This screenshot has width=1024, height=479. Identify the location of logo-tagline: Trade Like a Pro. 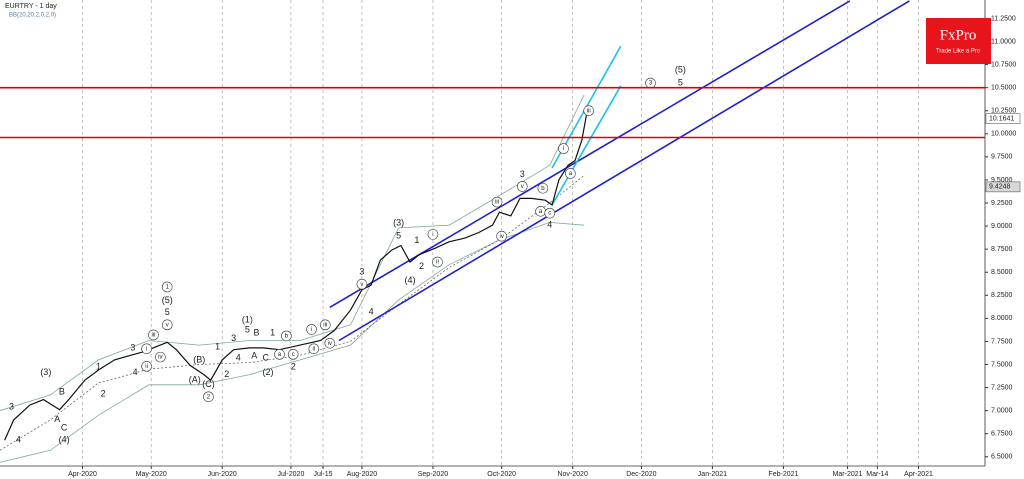
(958, 52).